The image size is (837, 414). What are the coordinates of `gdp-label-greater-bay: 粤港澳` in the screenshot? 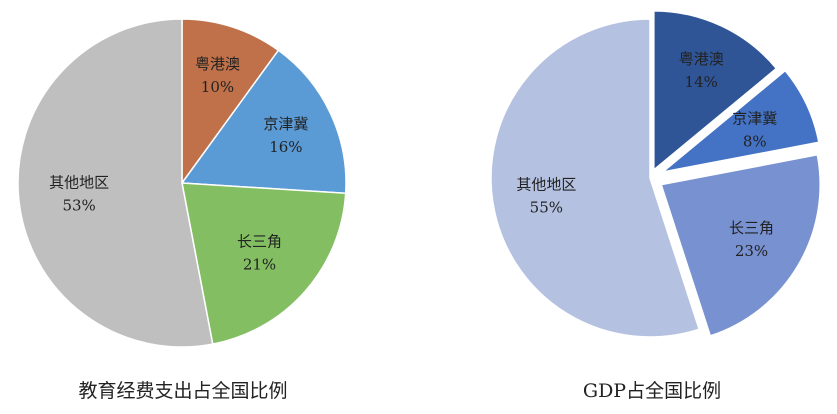 It's located at (701, 59).